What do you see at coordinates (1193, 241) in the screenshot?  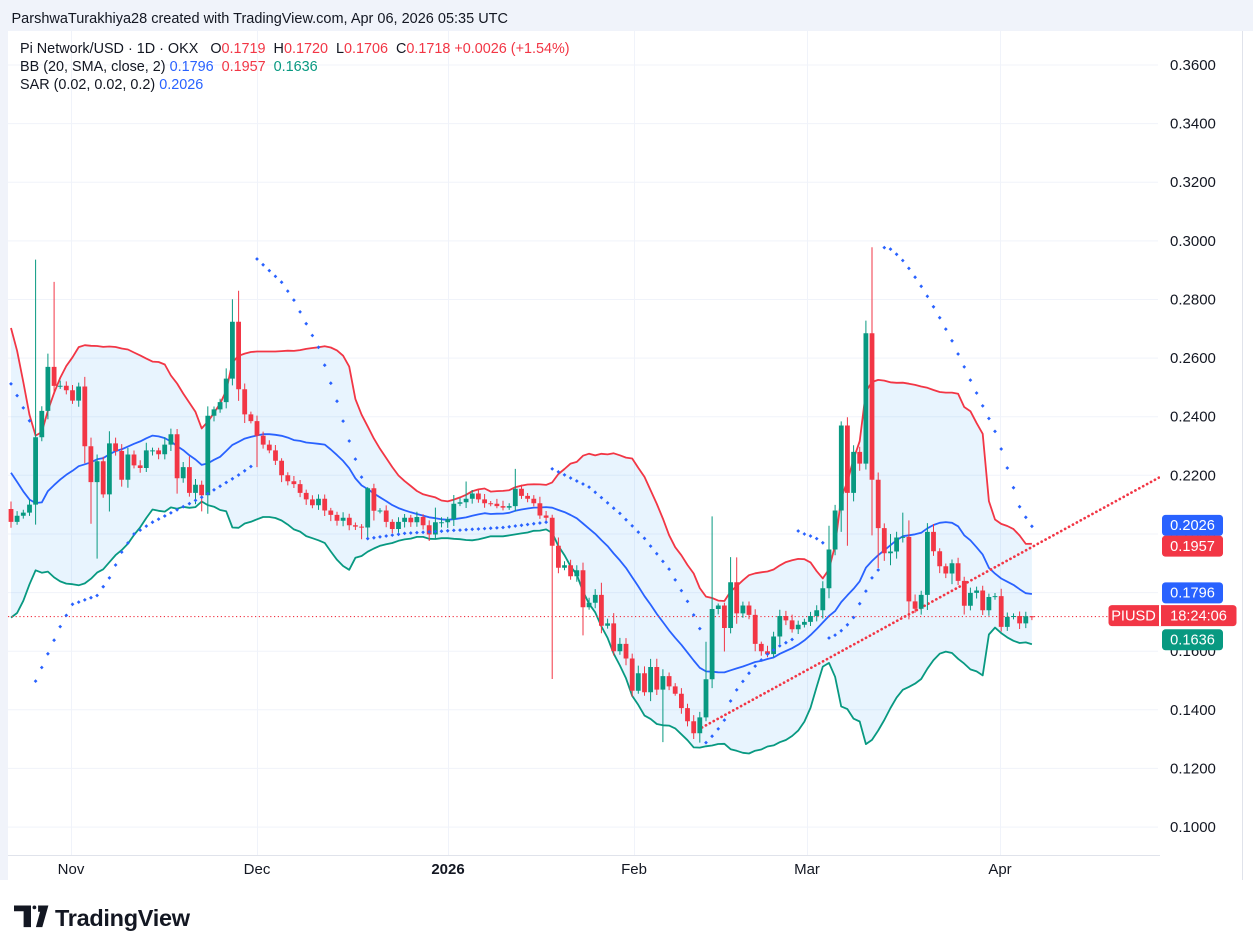 I see `svg-text: 0.3000` at bounding box center [1193, 241].